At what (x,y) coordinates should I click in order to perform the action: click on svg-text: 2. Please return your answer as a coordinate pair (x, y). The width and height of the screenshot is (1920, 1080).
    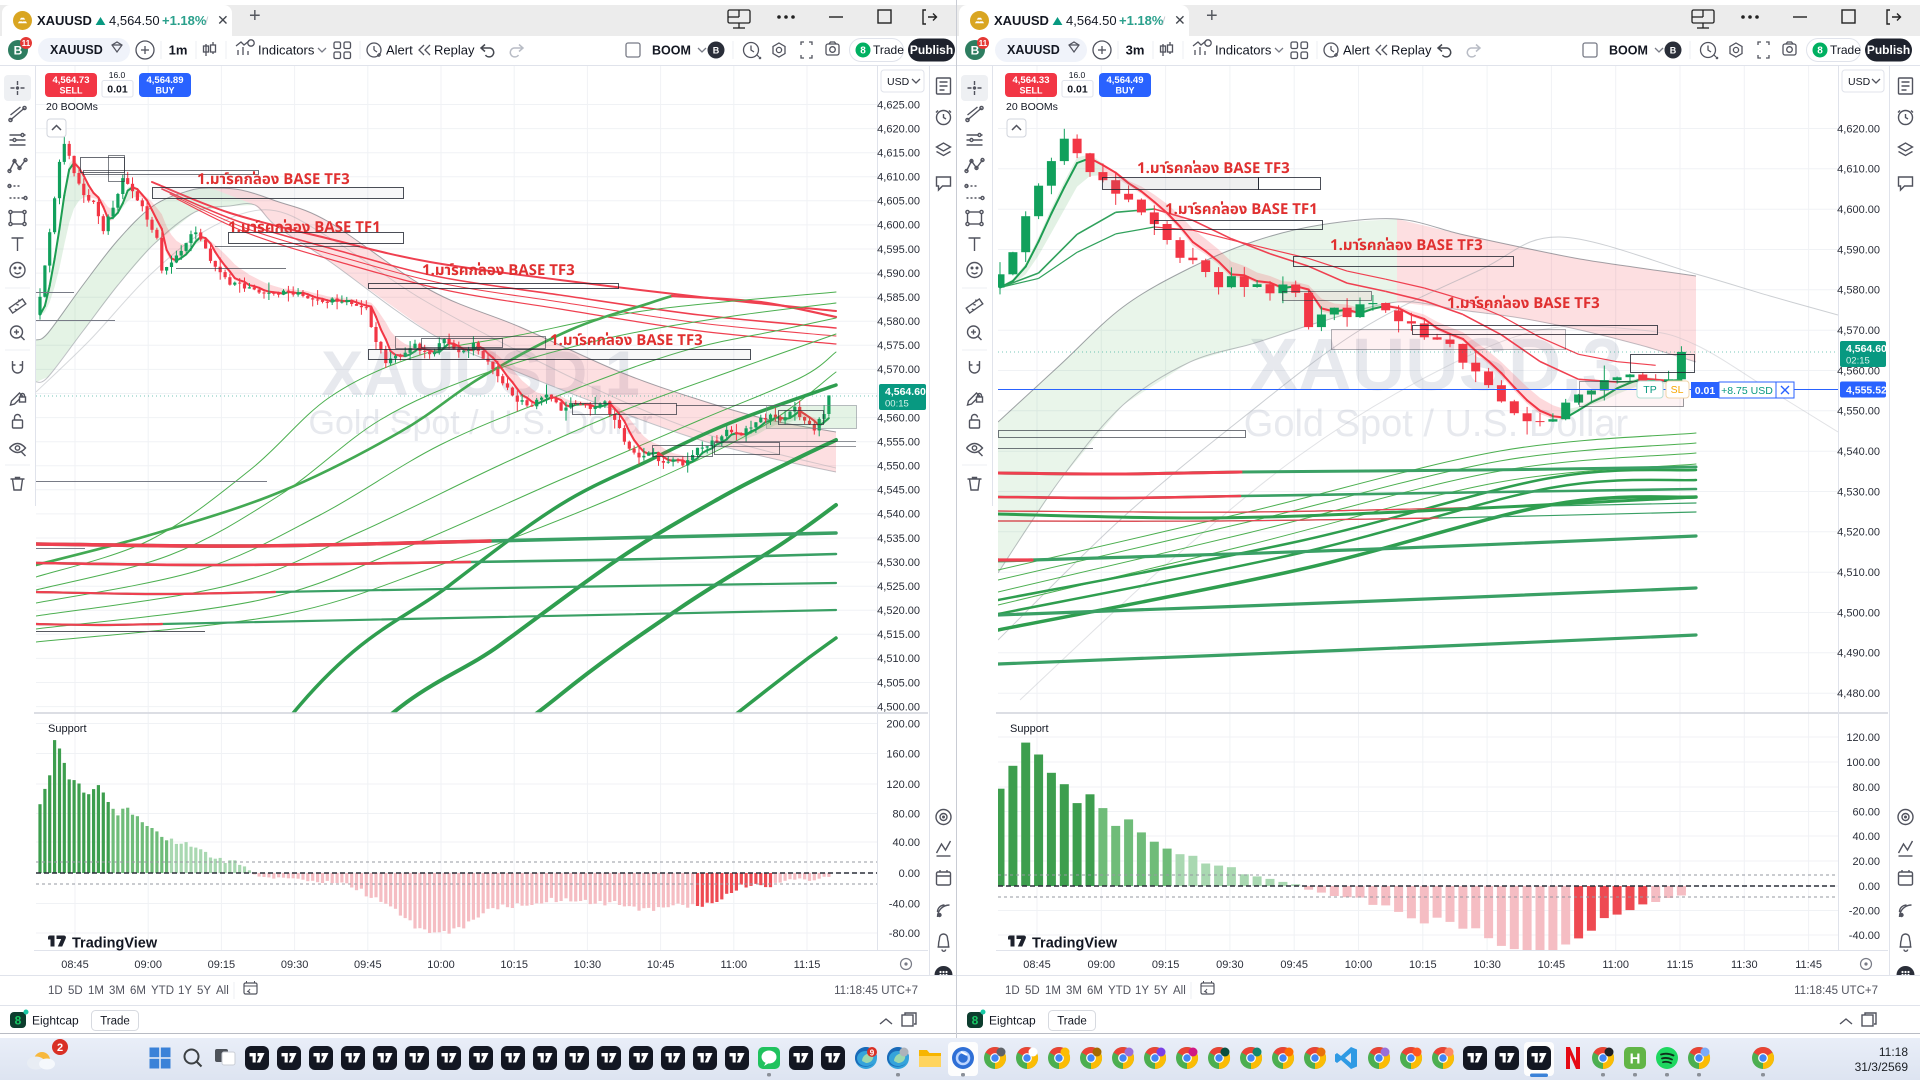
    Looking at the image, I should click on (60, 1048).